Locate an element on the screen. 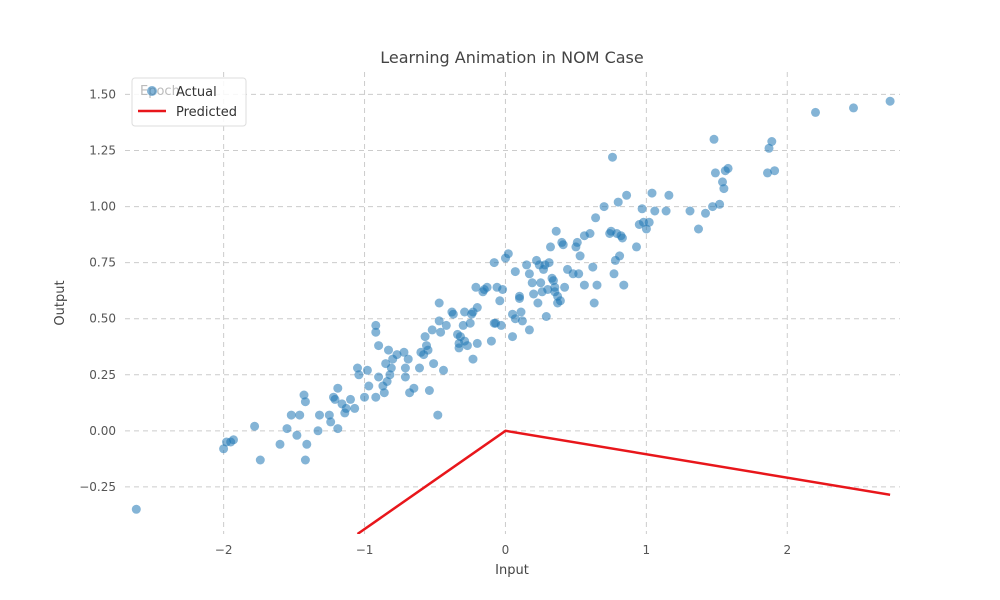 This screenshot has width=1000, height=600. y-tick-labels: −0.25 0.00 0.25 0.50 0.75 1.00 1.25 1.50 is located at coordinates (97, 290).